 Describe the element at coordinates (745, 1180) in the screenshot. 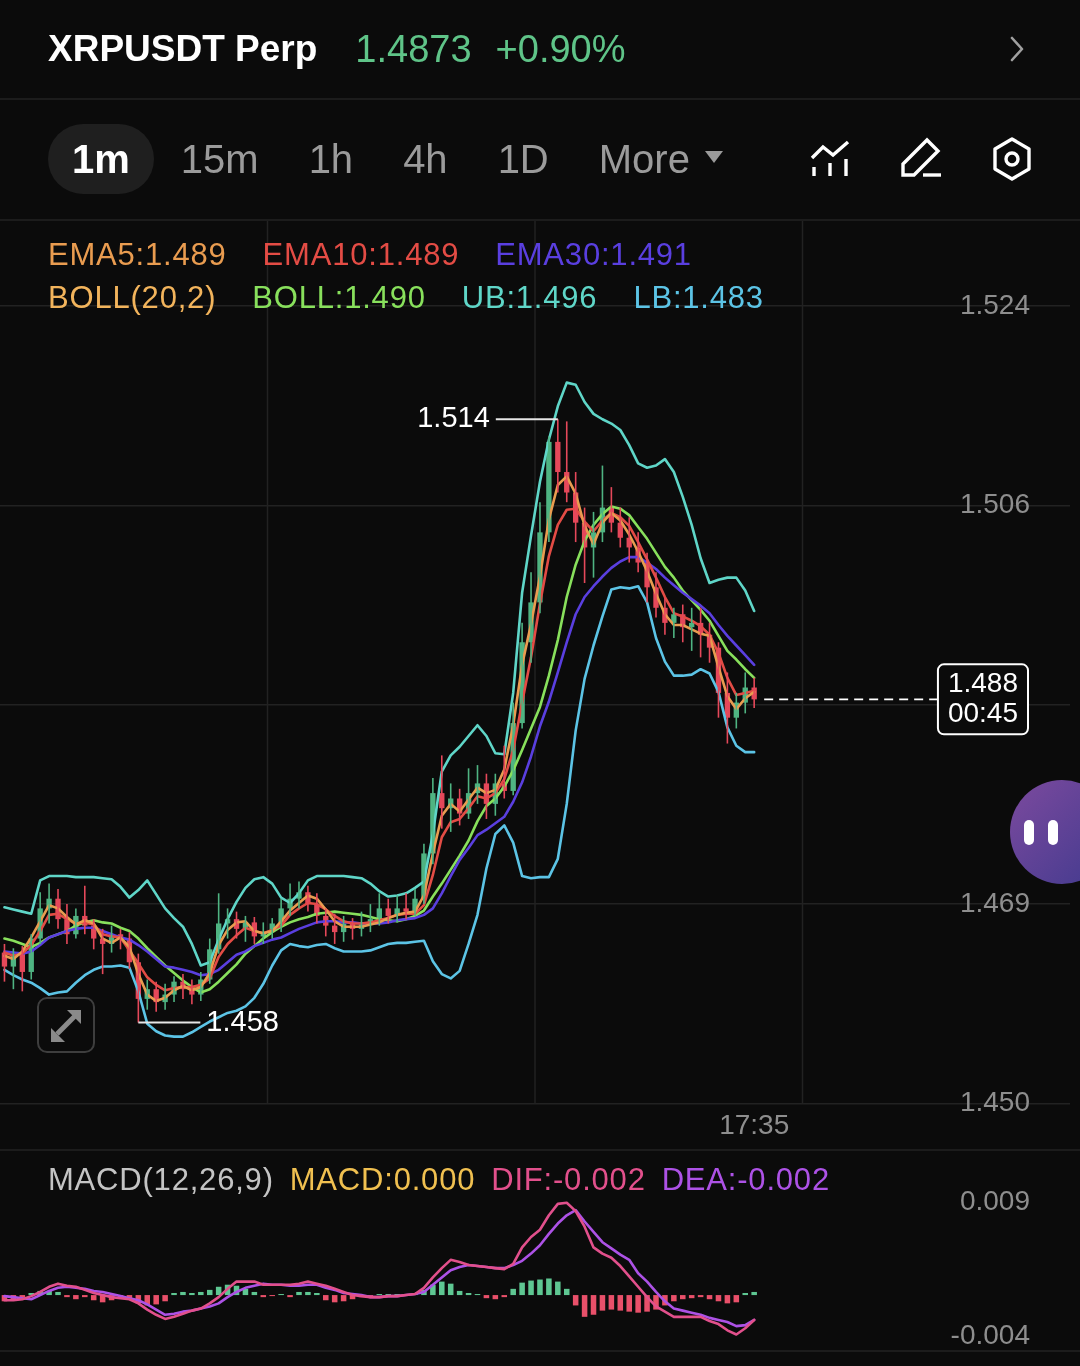

I see `text: DEA:-0.002` at that location.